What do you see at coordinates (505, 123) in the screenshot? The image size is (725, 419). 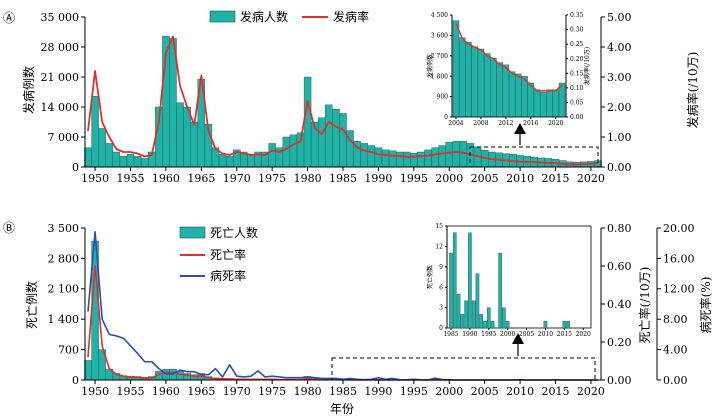 I see `inset-x-axis-tick-label: 2012` at bounding box center [505, 123].